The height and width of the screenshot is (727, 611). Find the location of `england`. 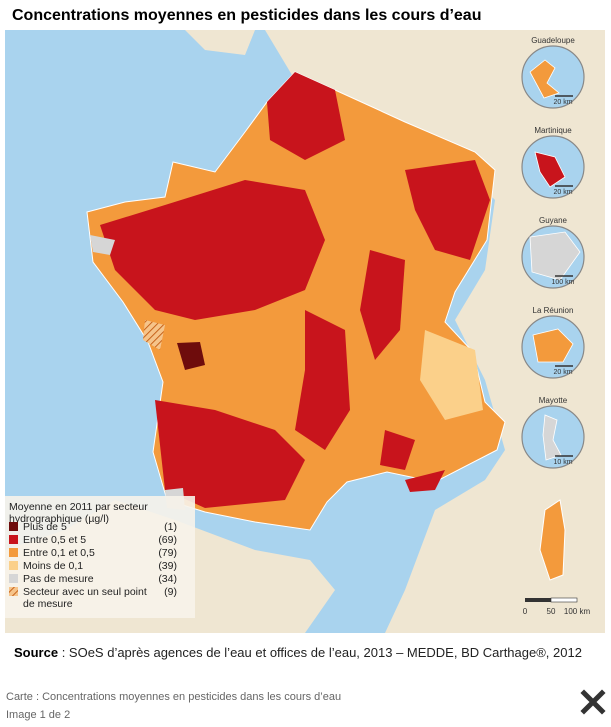

england is located at coordinates (220, 42).